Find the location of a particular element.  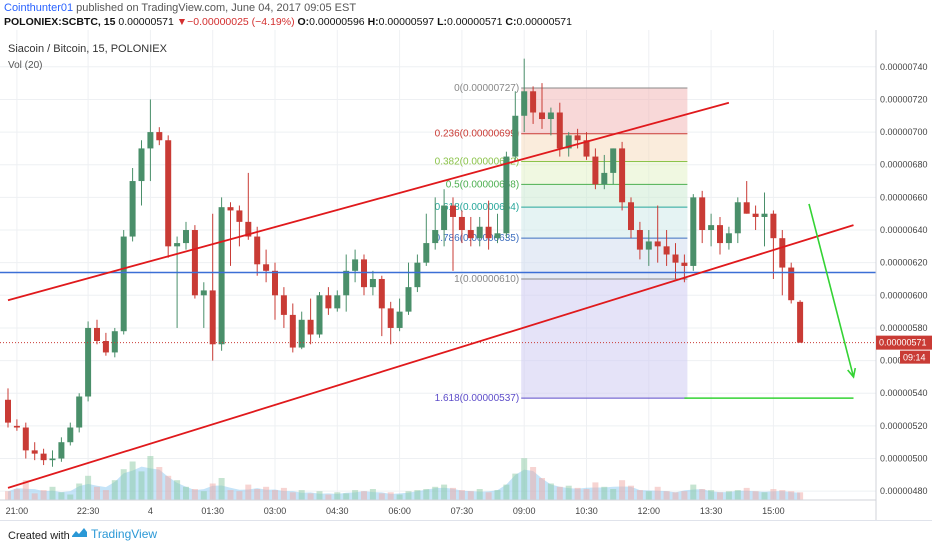

symbol-label: POLONIEX:SCBTC, 15 is located at coordinates (60, 22).